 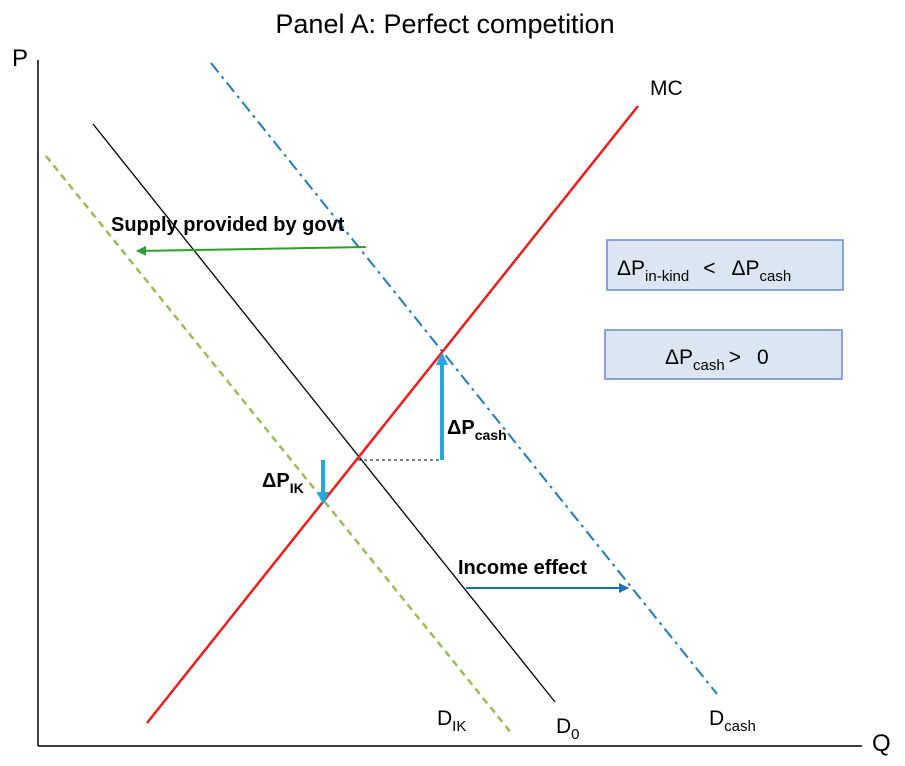 I want to click on income-effect-text: Income effect, so click(x=522, y=568).